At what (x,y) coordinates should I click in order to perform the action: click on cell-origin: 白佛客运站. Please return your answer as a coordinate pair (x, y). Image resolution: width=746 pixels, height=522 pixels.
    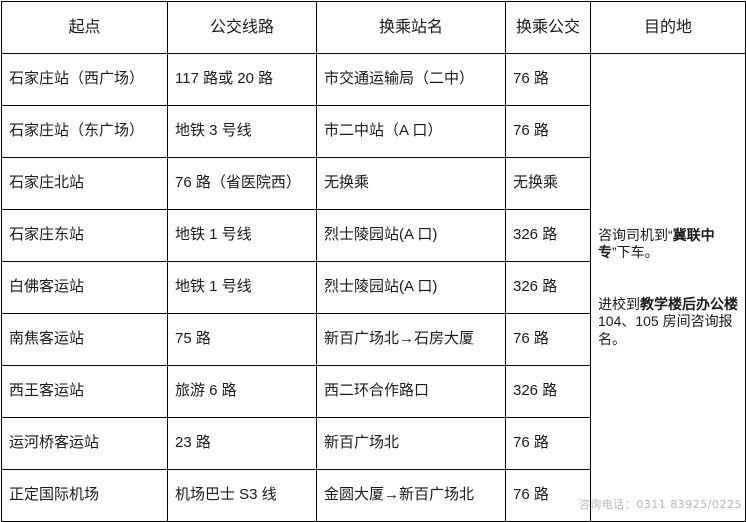
    Looking at the image, I should click on (84, 287).